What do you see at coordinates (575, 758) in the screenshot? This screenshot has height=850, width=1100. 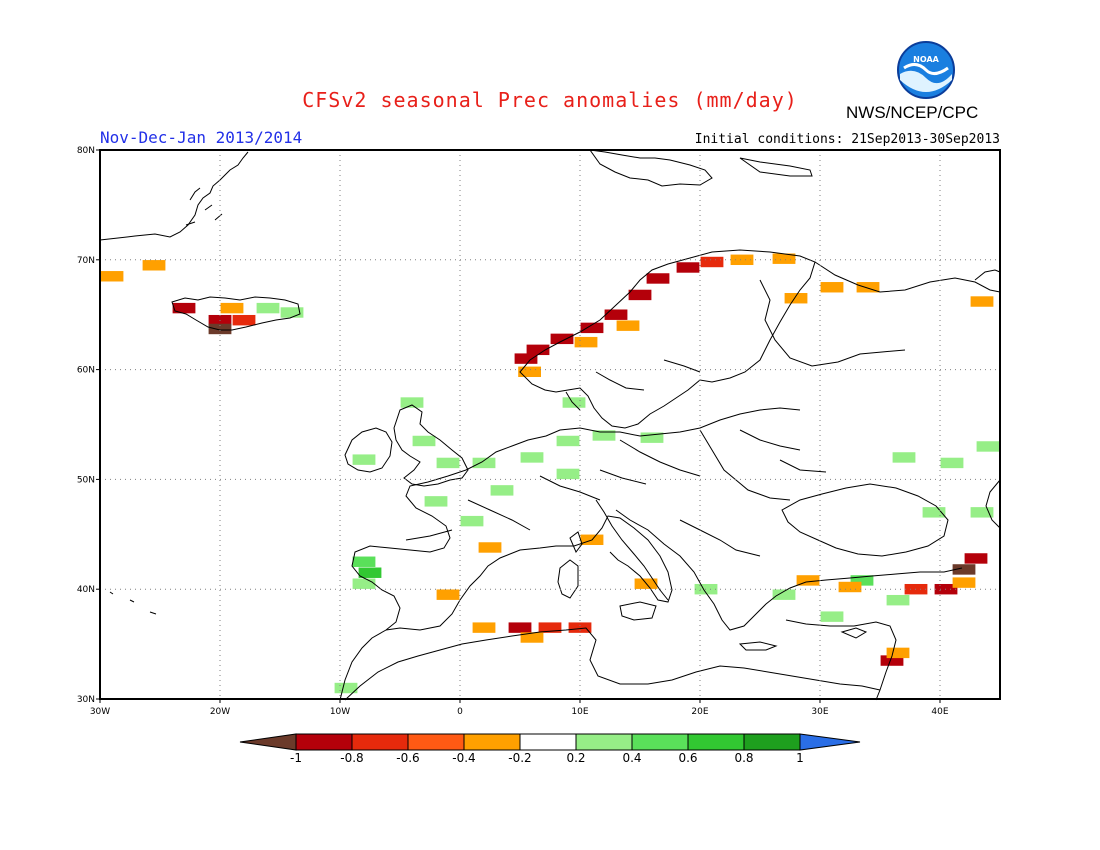 I see `colorbar-label: 0.2` at bounding box center [575, 758].